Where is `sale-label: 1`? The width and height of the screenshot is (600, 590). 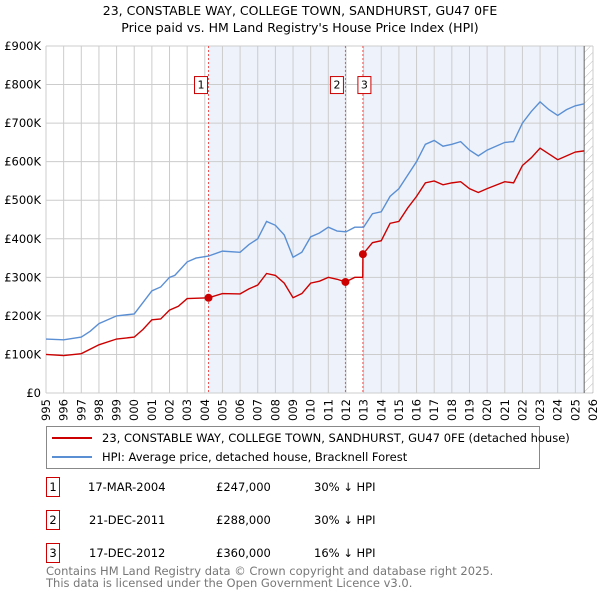
sale-label: 1 is located at coordinates (201, 85).